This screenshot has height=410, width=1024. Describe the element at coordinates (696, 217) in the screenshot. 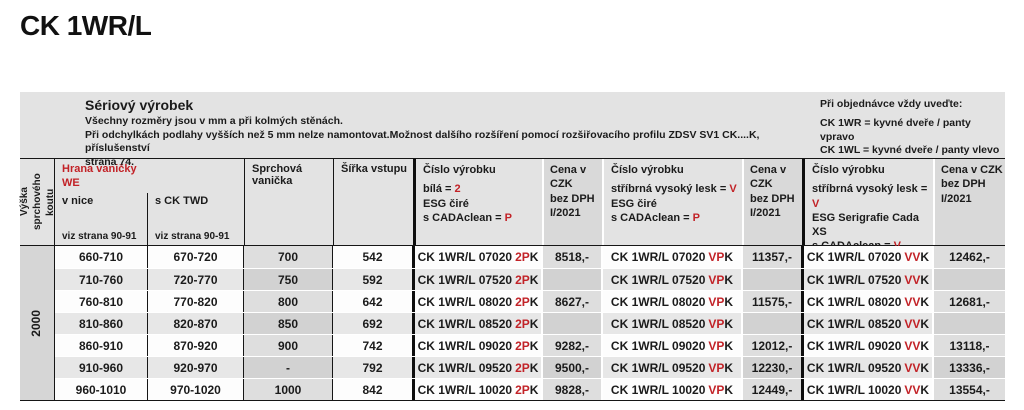

I see `silver-cadaclean-code: P` at that location.